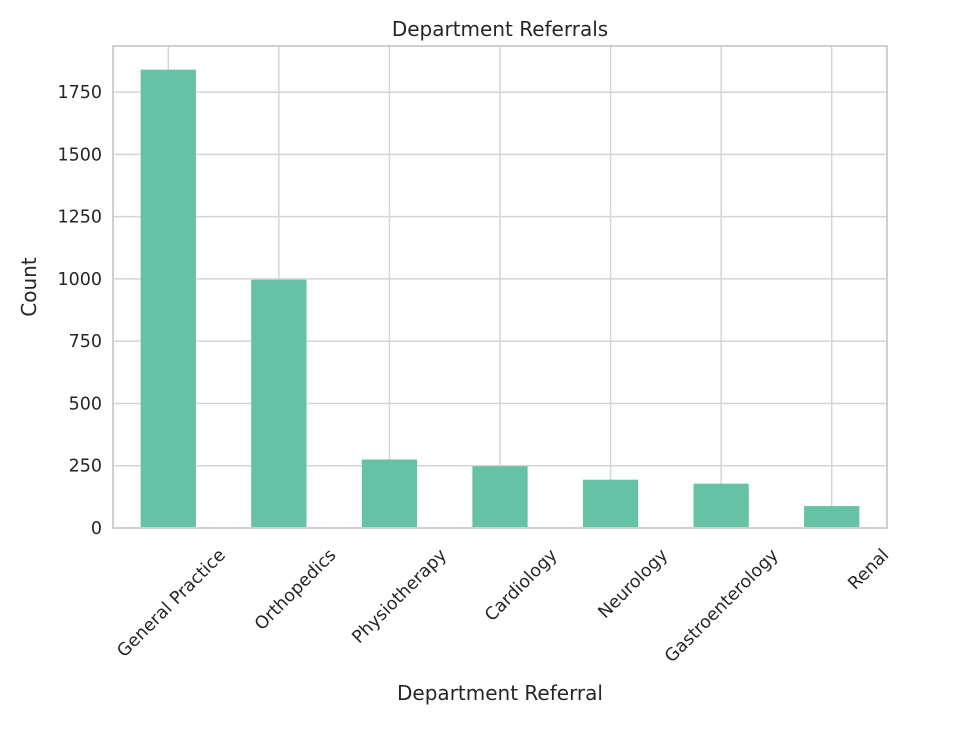 The width and height of the screenshot is (980, 749). Describe the element at coordinates (85, 467) in the screenshot. I see `y-tick-label: 250` at that location.